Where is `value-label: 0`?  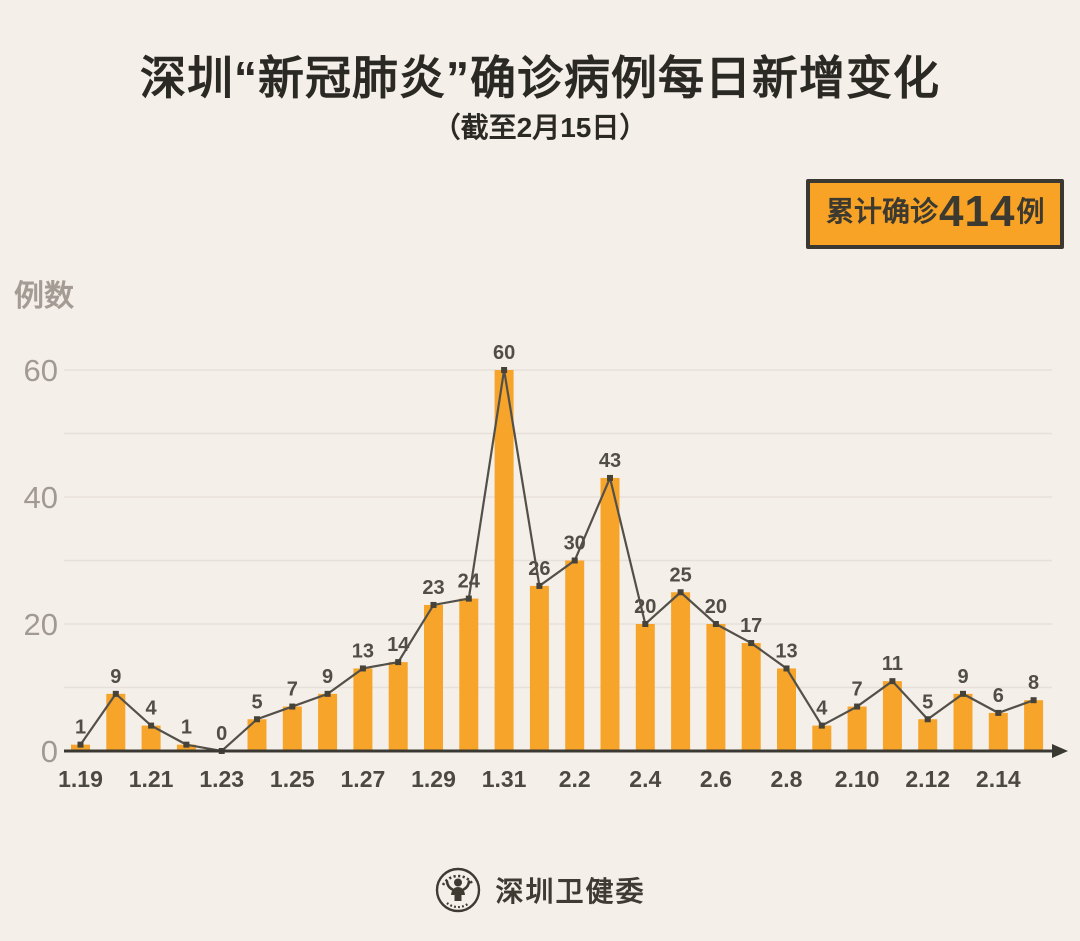 value-label: 0 is located at coordinates (221, 734).